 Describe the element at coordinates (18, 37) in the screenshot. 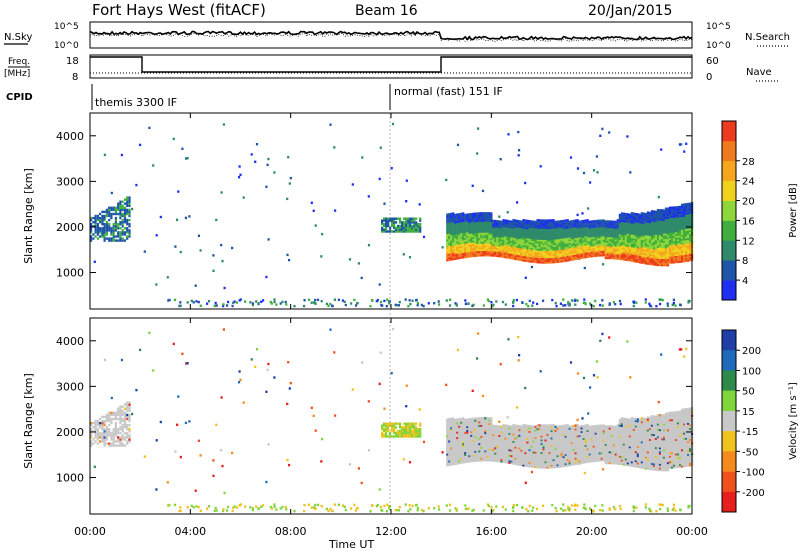

I see `nsky-label: N.Sky` at that location.